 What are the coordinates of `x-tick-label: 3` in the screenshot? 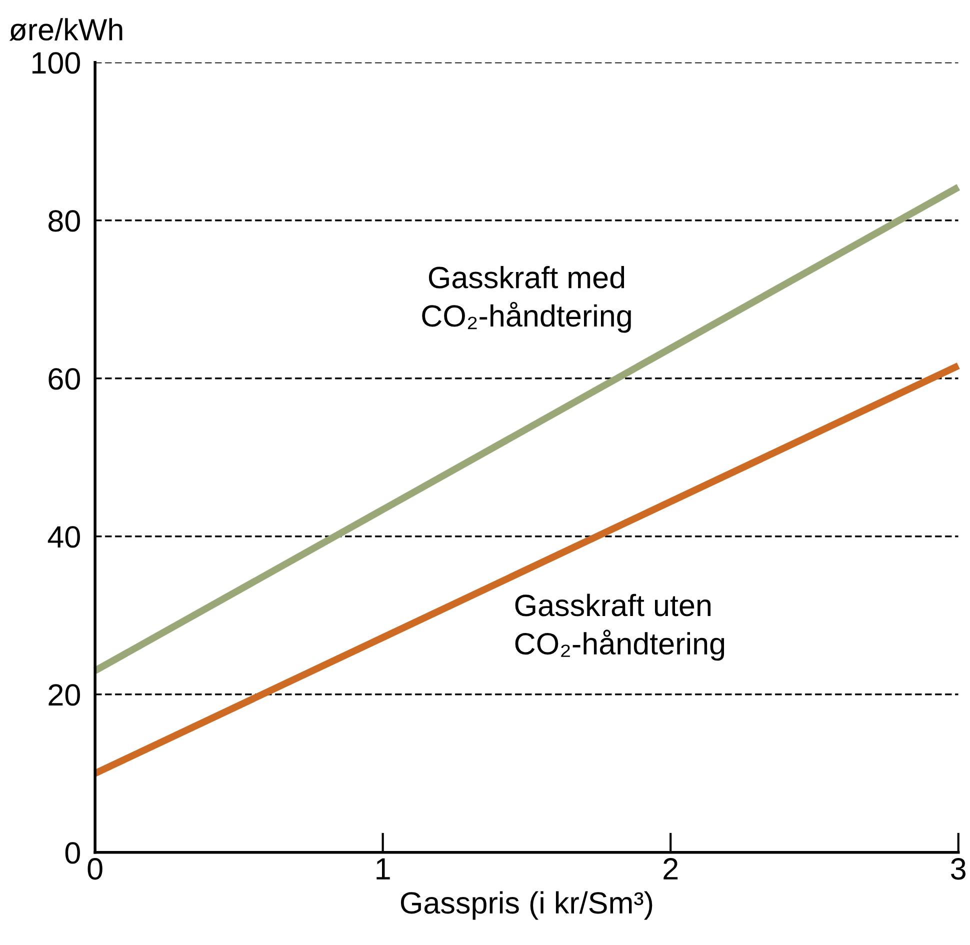 It's located at (958, 869).